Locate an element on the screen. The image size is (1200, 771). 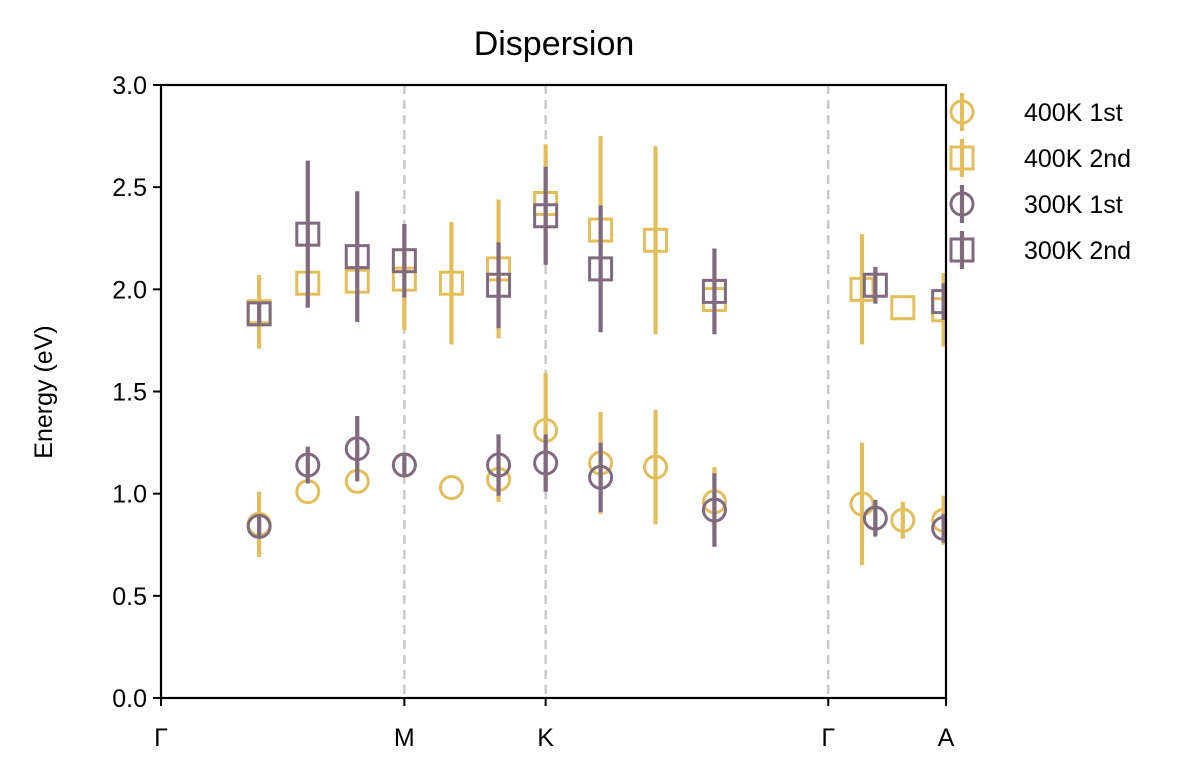
y-tick-label: 1.5 is located at coordinates (129, 393).